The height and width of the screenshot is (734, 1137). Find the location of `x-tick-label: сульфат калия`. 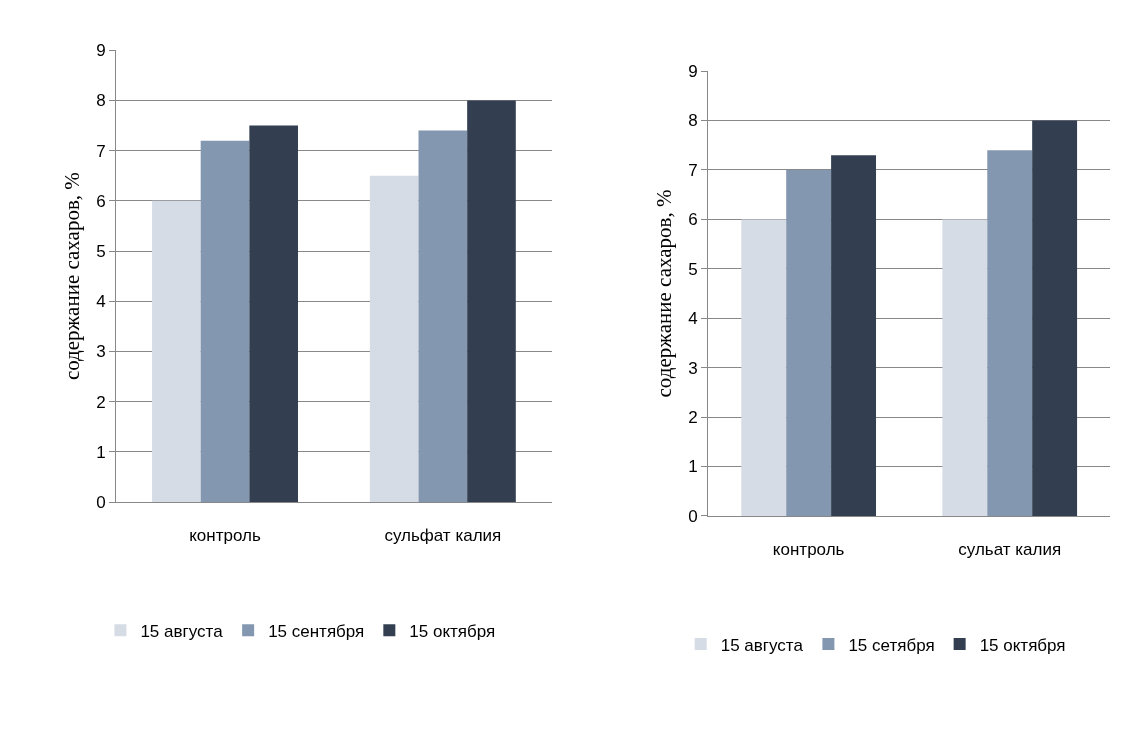

x-tick-label: сульфат калия is located at coordinates (443, 536).